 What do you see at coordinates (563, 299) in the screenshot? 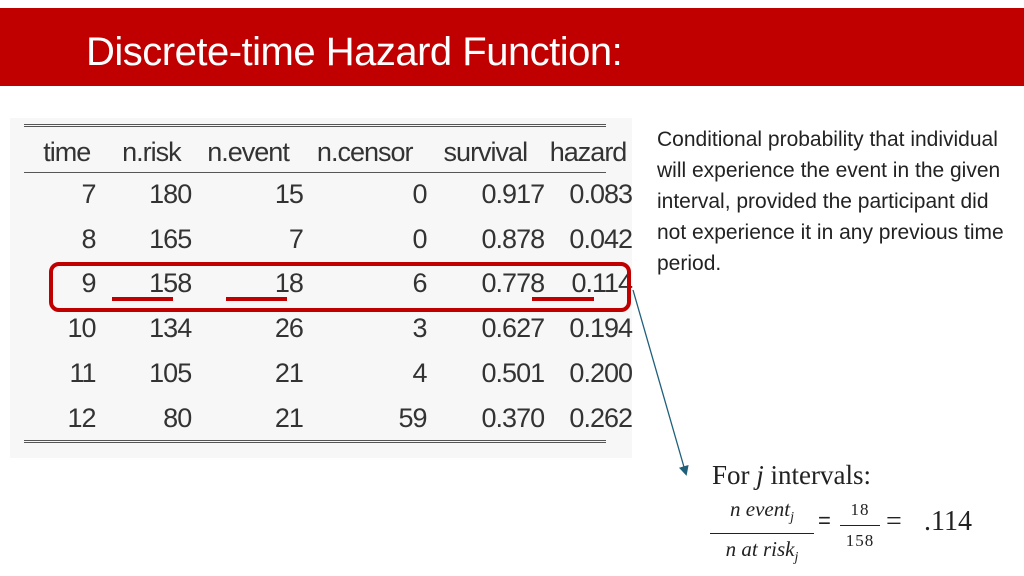
I see `underline-hazard` at bounding box center [563, 299].